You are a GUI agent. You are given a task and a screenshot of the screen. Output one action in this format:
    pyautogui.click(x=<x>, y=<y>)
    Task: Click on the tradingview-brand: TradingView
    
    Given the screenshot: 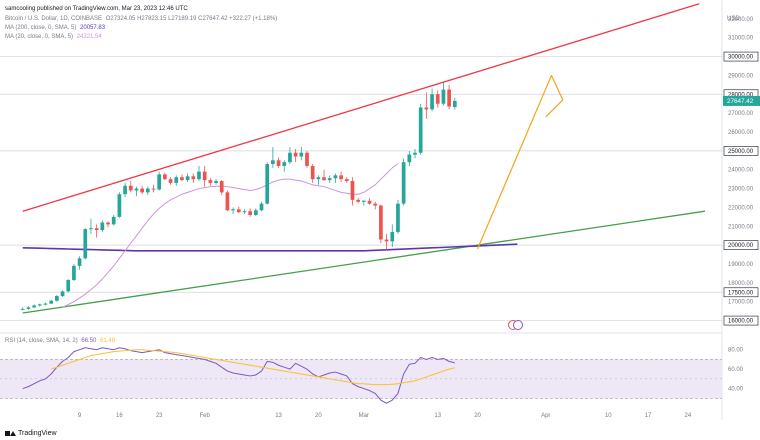 What is the action you would take?
    pyautogui.click(x=37, y=433)
    